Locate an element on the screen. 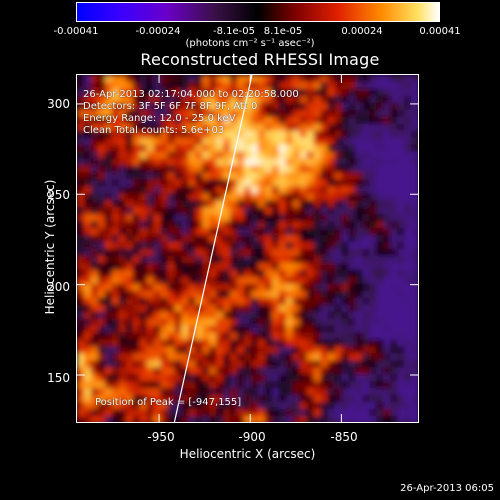  peak-position-annotation: Position of Peak = [-947,155] is located at coordinates (168, 402).